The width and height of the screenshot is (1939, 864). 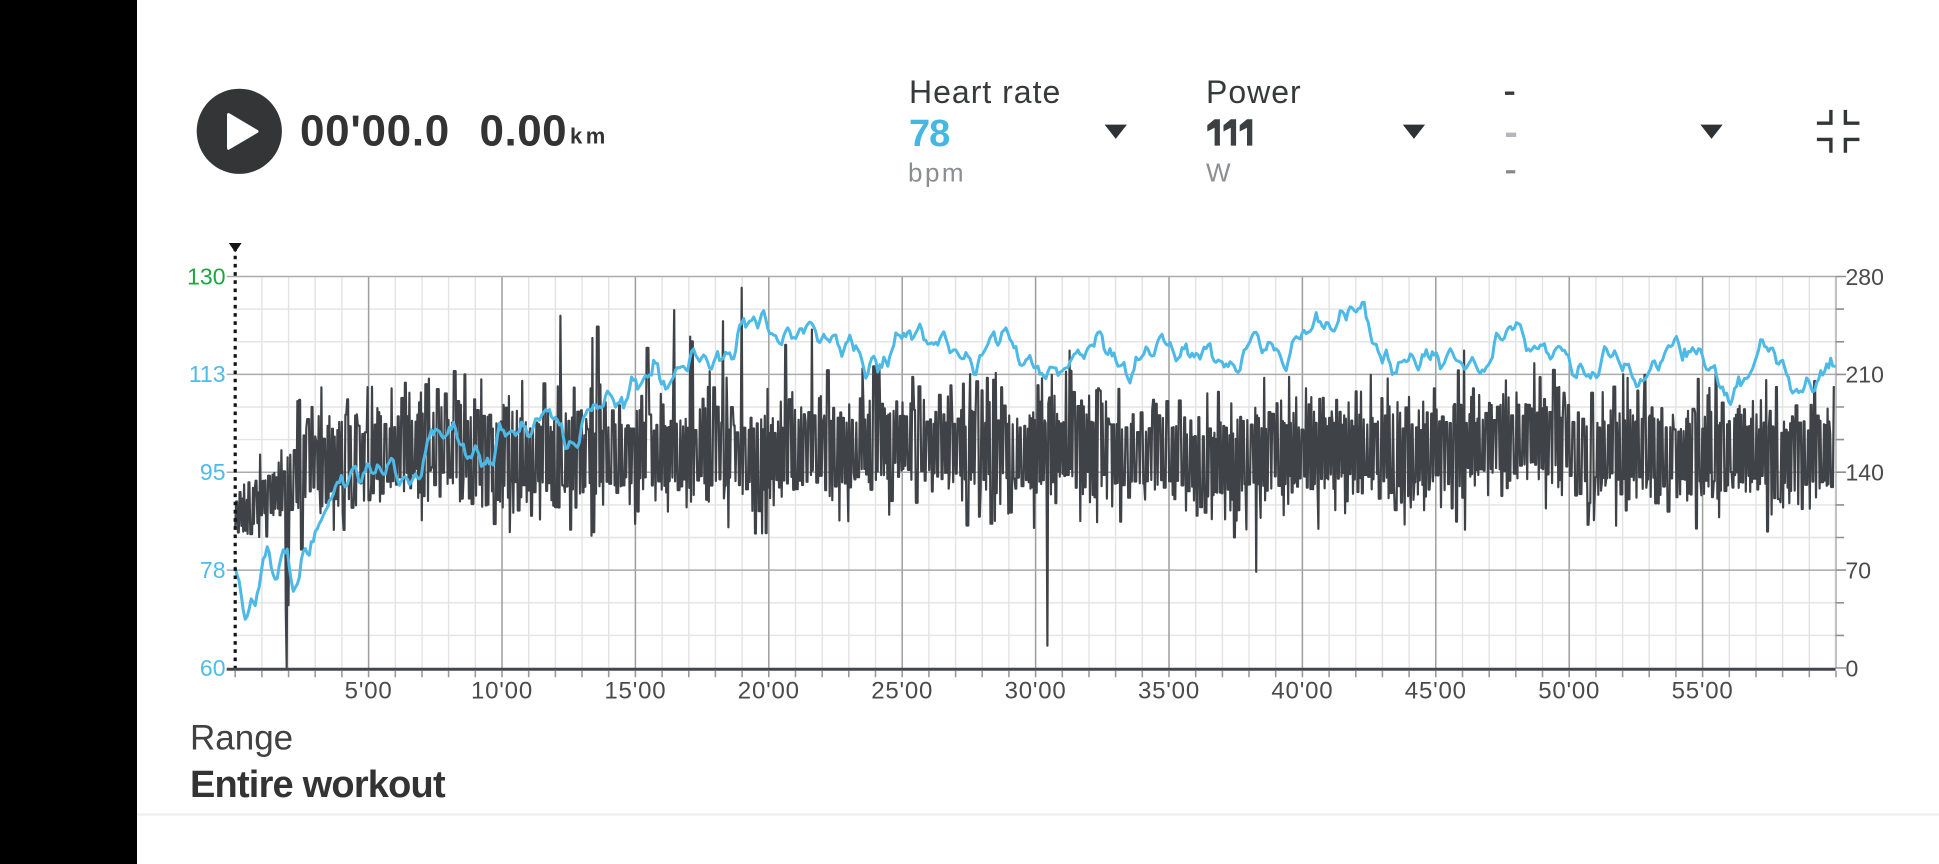 What do you see at coordinates (1254, 92) in the screenshot?
I see `svg-text: Power` at bounding box center [1254, 92].